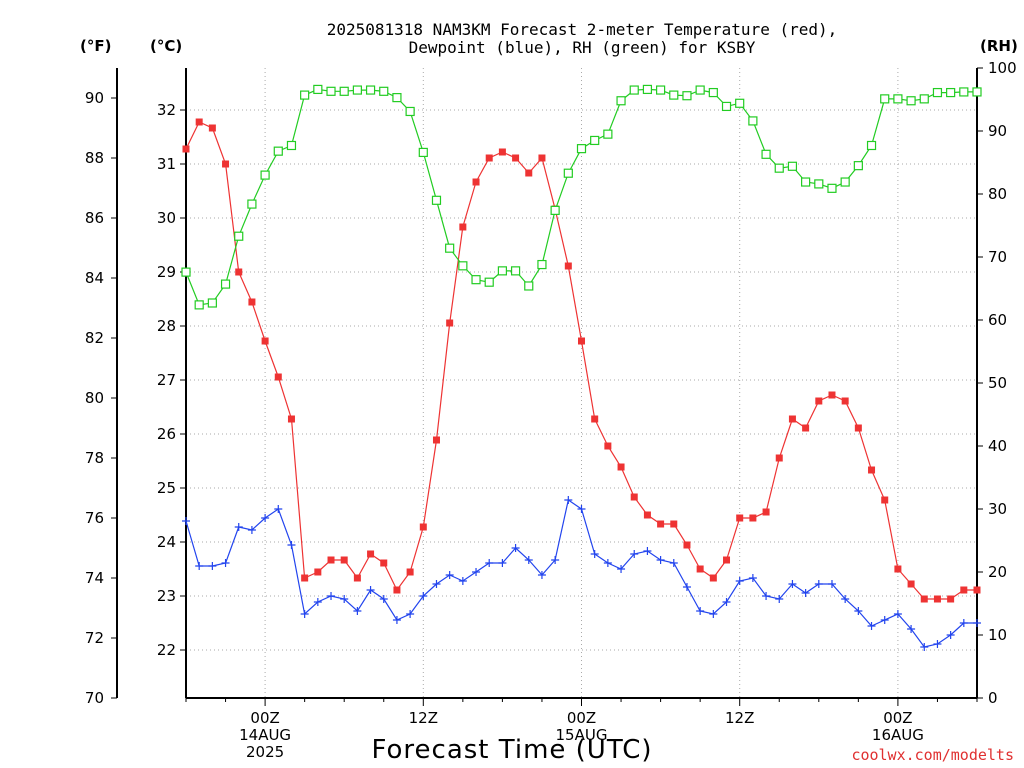  What do you see at coordinates (166, 326) in the screenshot?
I see `celsius-tick-label: 28` at bounding box center [166, 326].